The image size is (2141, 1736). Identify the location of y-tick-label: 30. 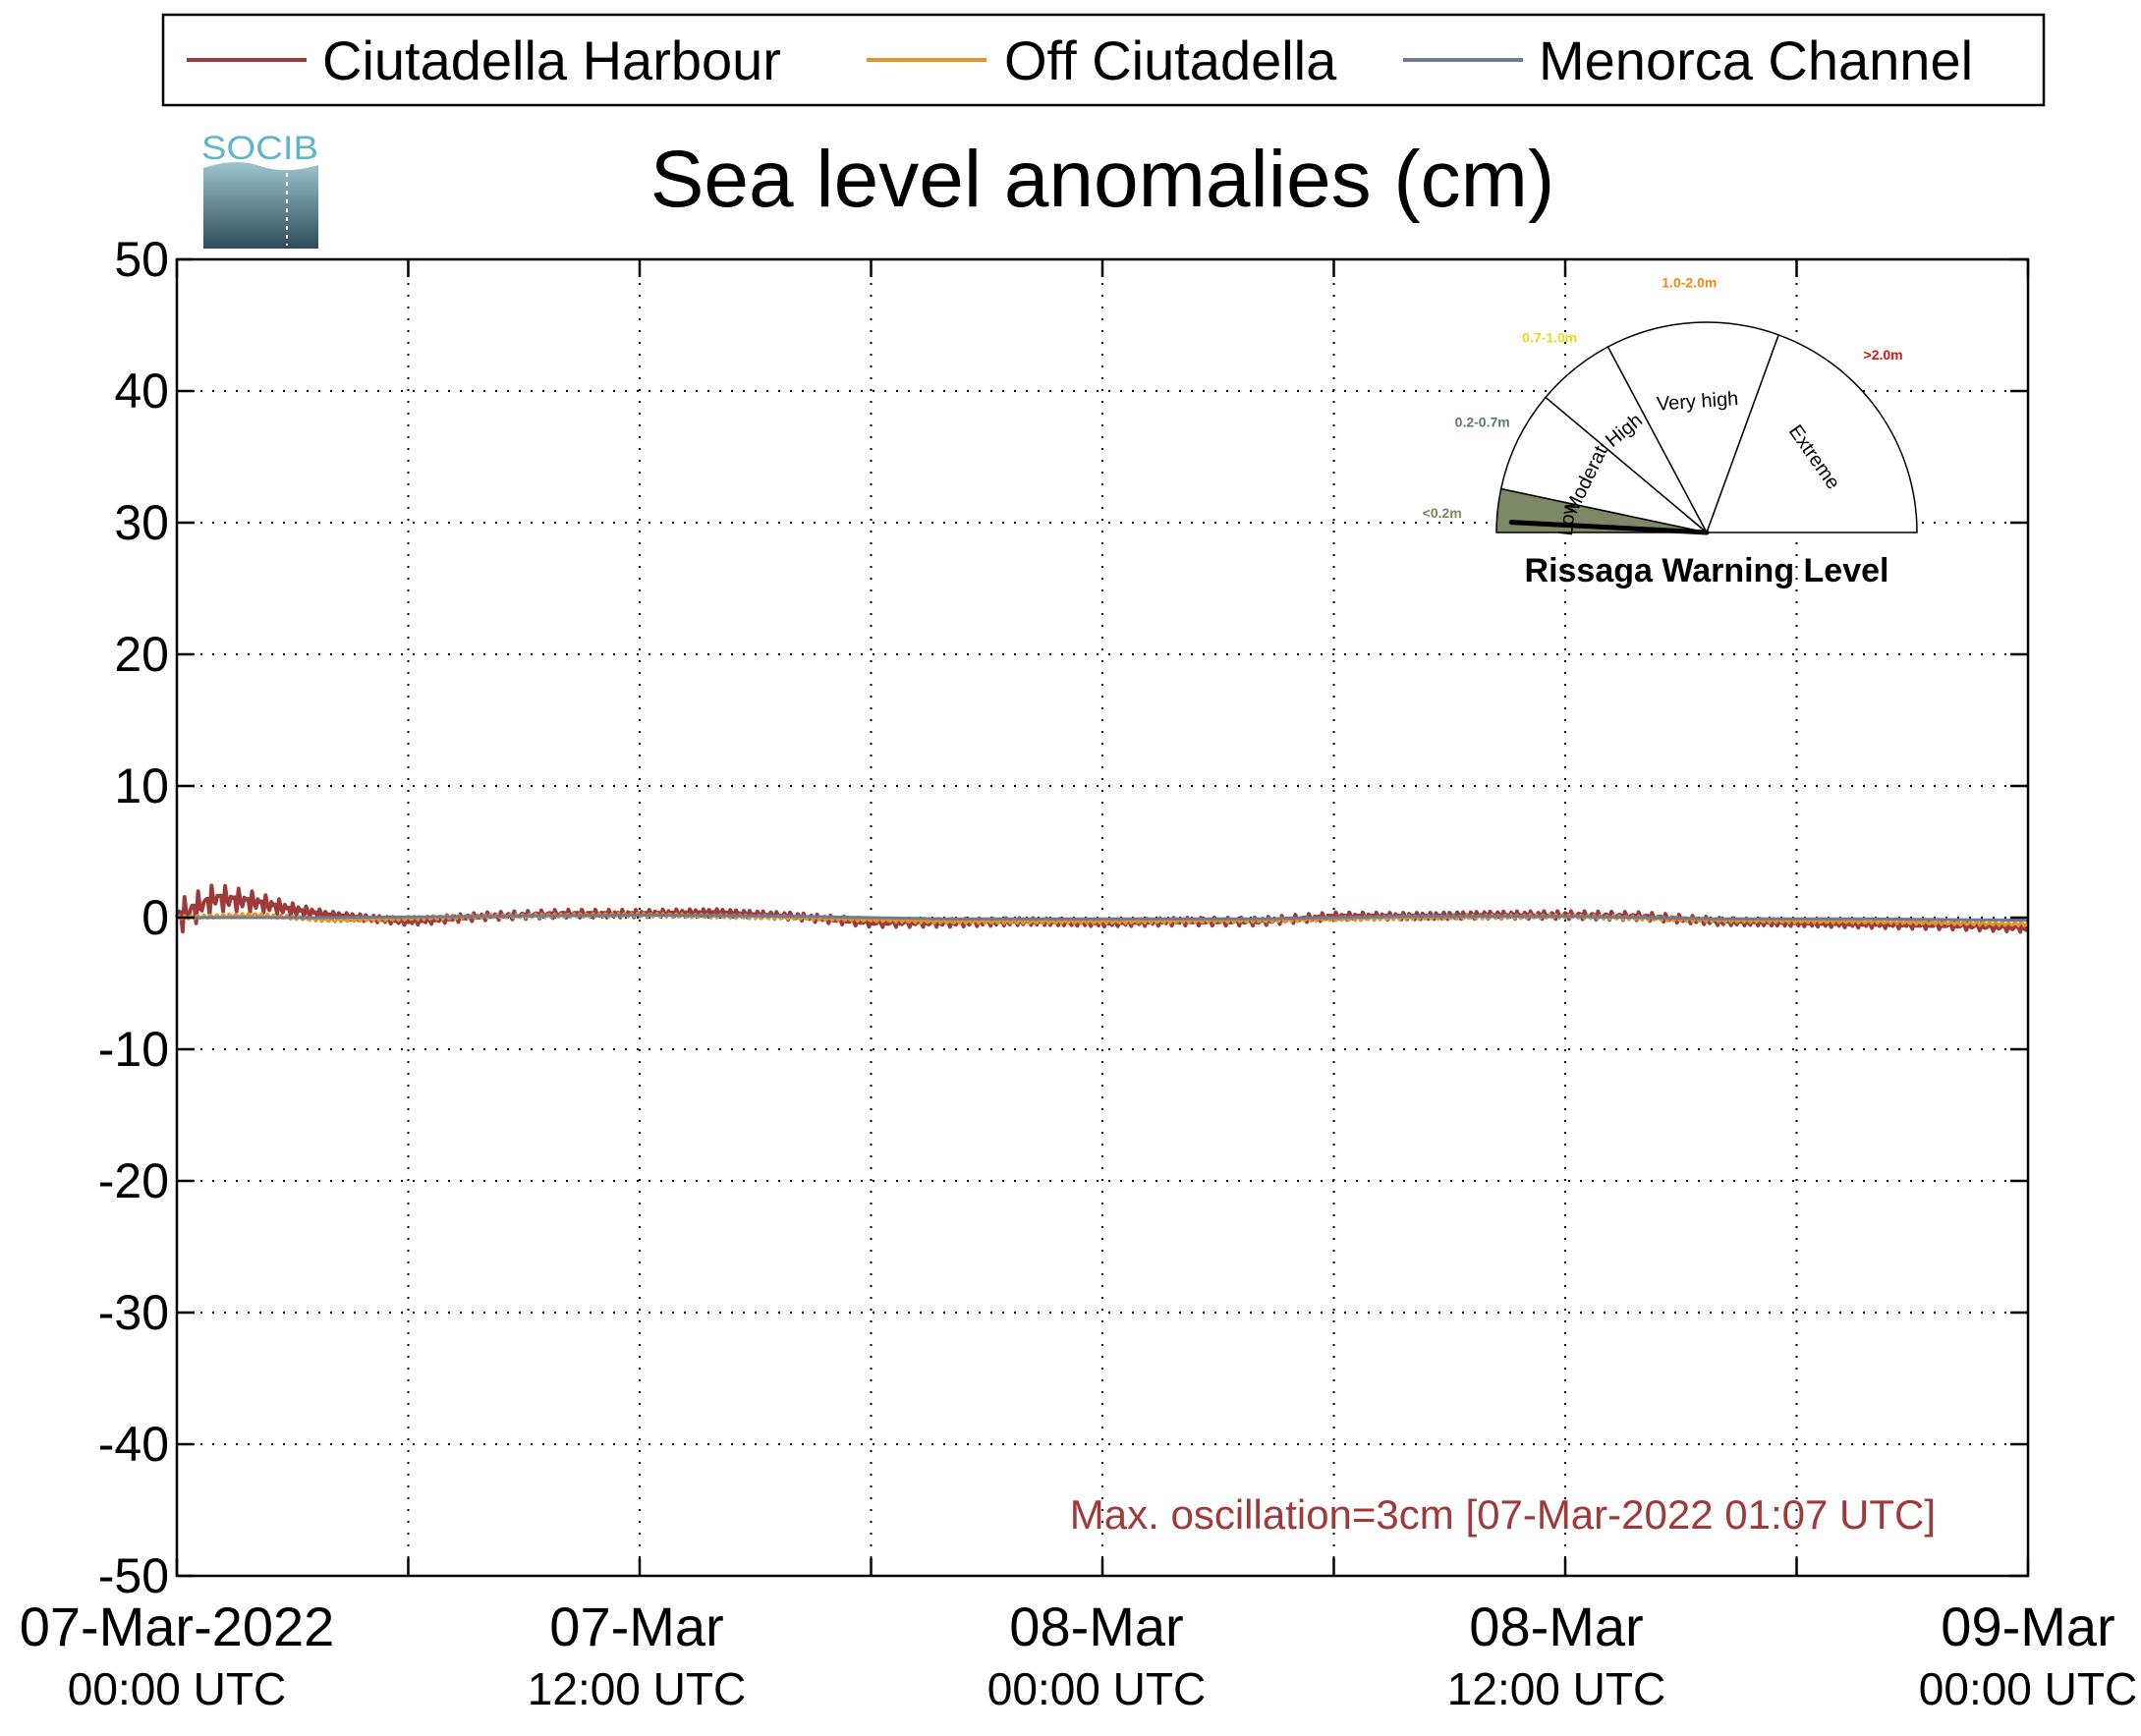
(141, 522).